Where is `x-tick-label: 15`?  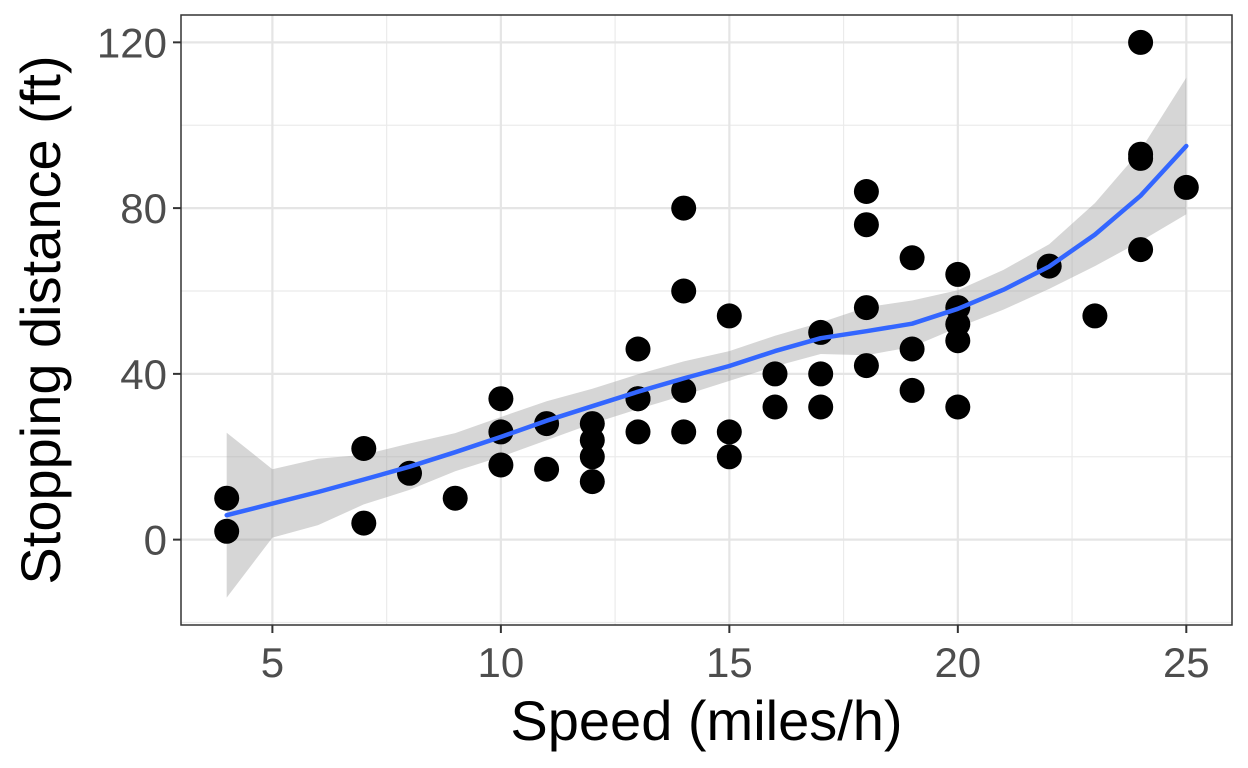
x-tick-label: 15 is located at coordinates (729, 662).